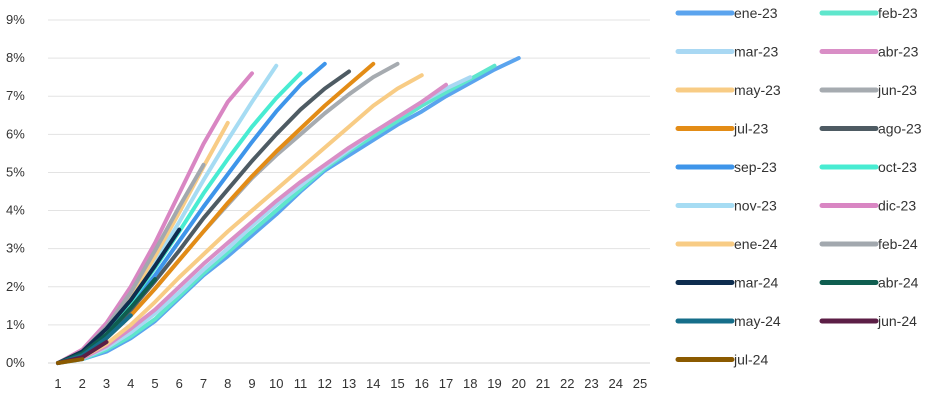  Describe the element at coordinates (721, 129) in the screenshot. I see `legend-item-jul-23: jul-23` at that location.